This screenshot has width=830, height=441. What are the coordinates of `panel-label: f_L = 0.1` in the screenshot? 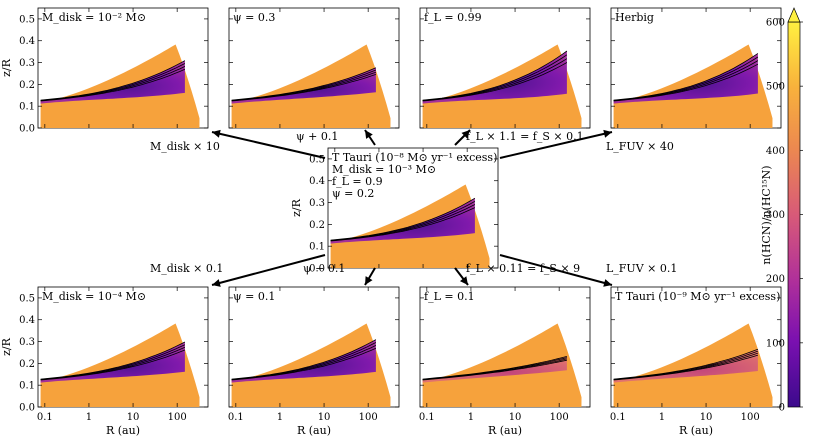 It's located at (449, 296).